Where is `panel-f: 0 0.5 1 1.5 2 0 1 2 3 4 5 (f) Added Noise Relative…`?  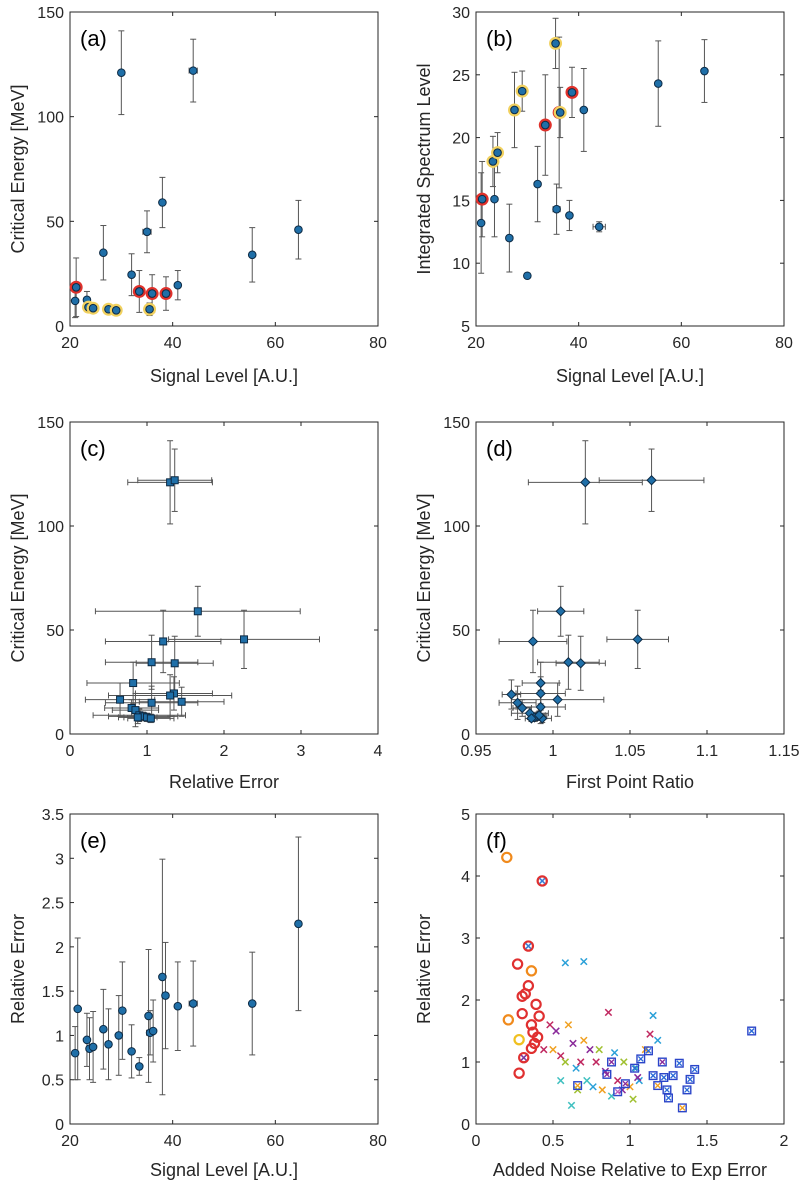 panel-f: 0 0.5 1 1.5 2 0 1 2 3 4 5 (f) Added Noise Relative… is located at coordinates (601, 993).